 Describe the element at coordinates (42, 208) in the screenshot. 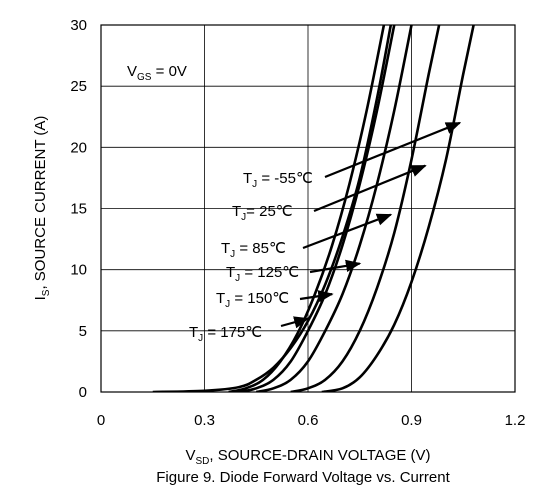

I see `y-axis-label: IS, SOURCE CURRENT (A)` at that location.